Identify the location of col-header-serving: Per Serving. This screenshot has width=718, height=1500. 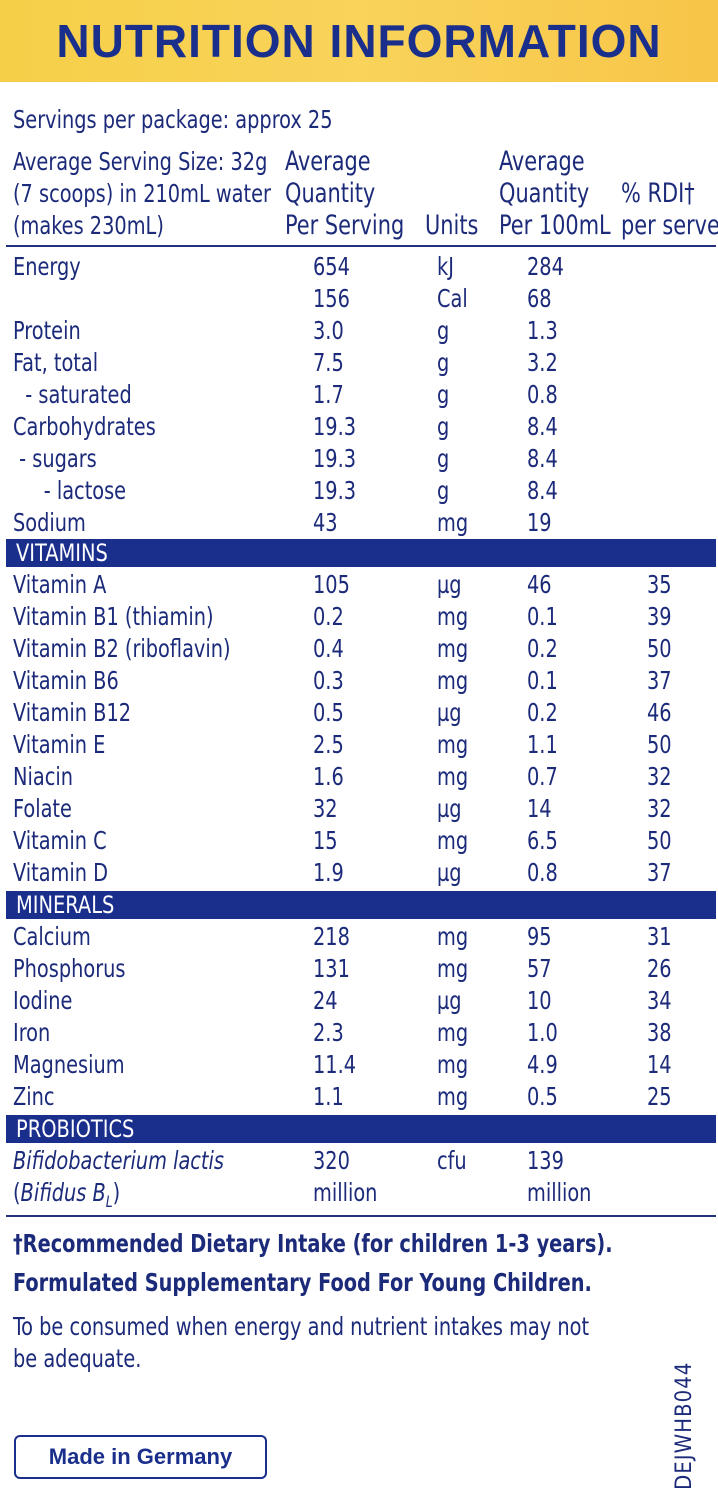
(345, 225).